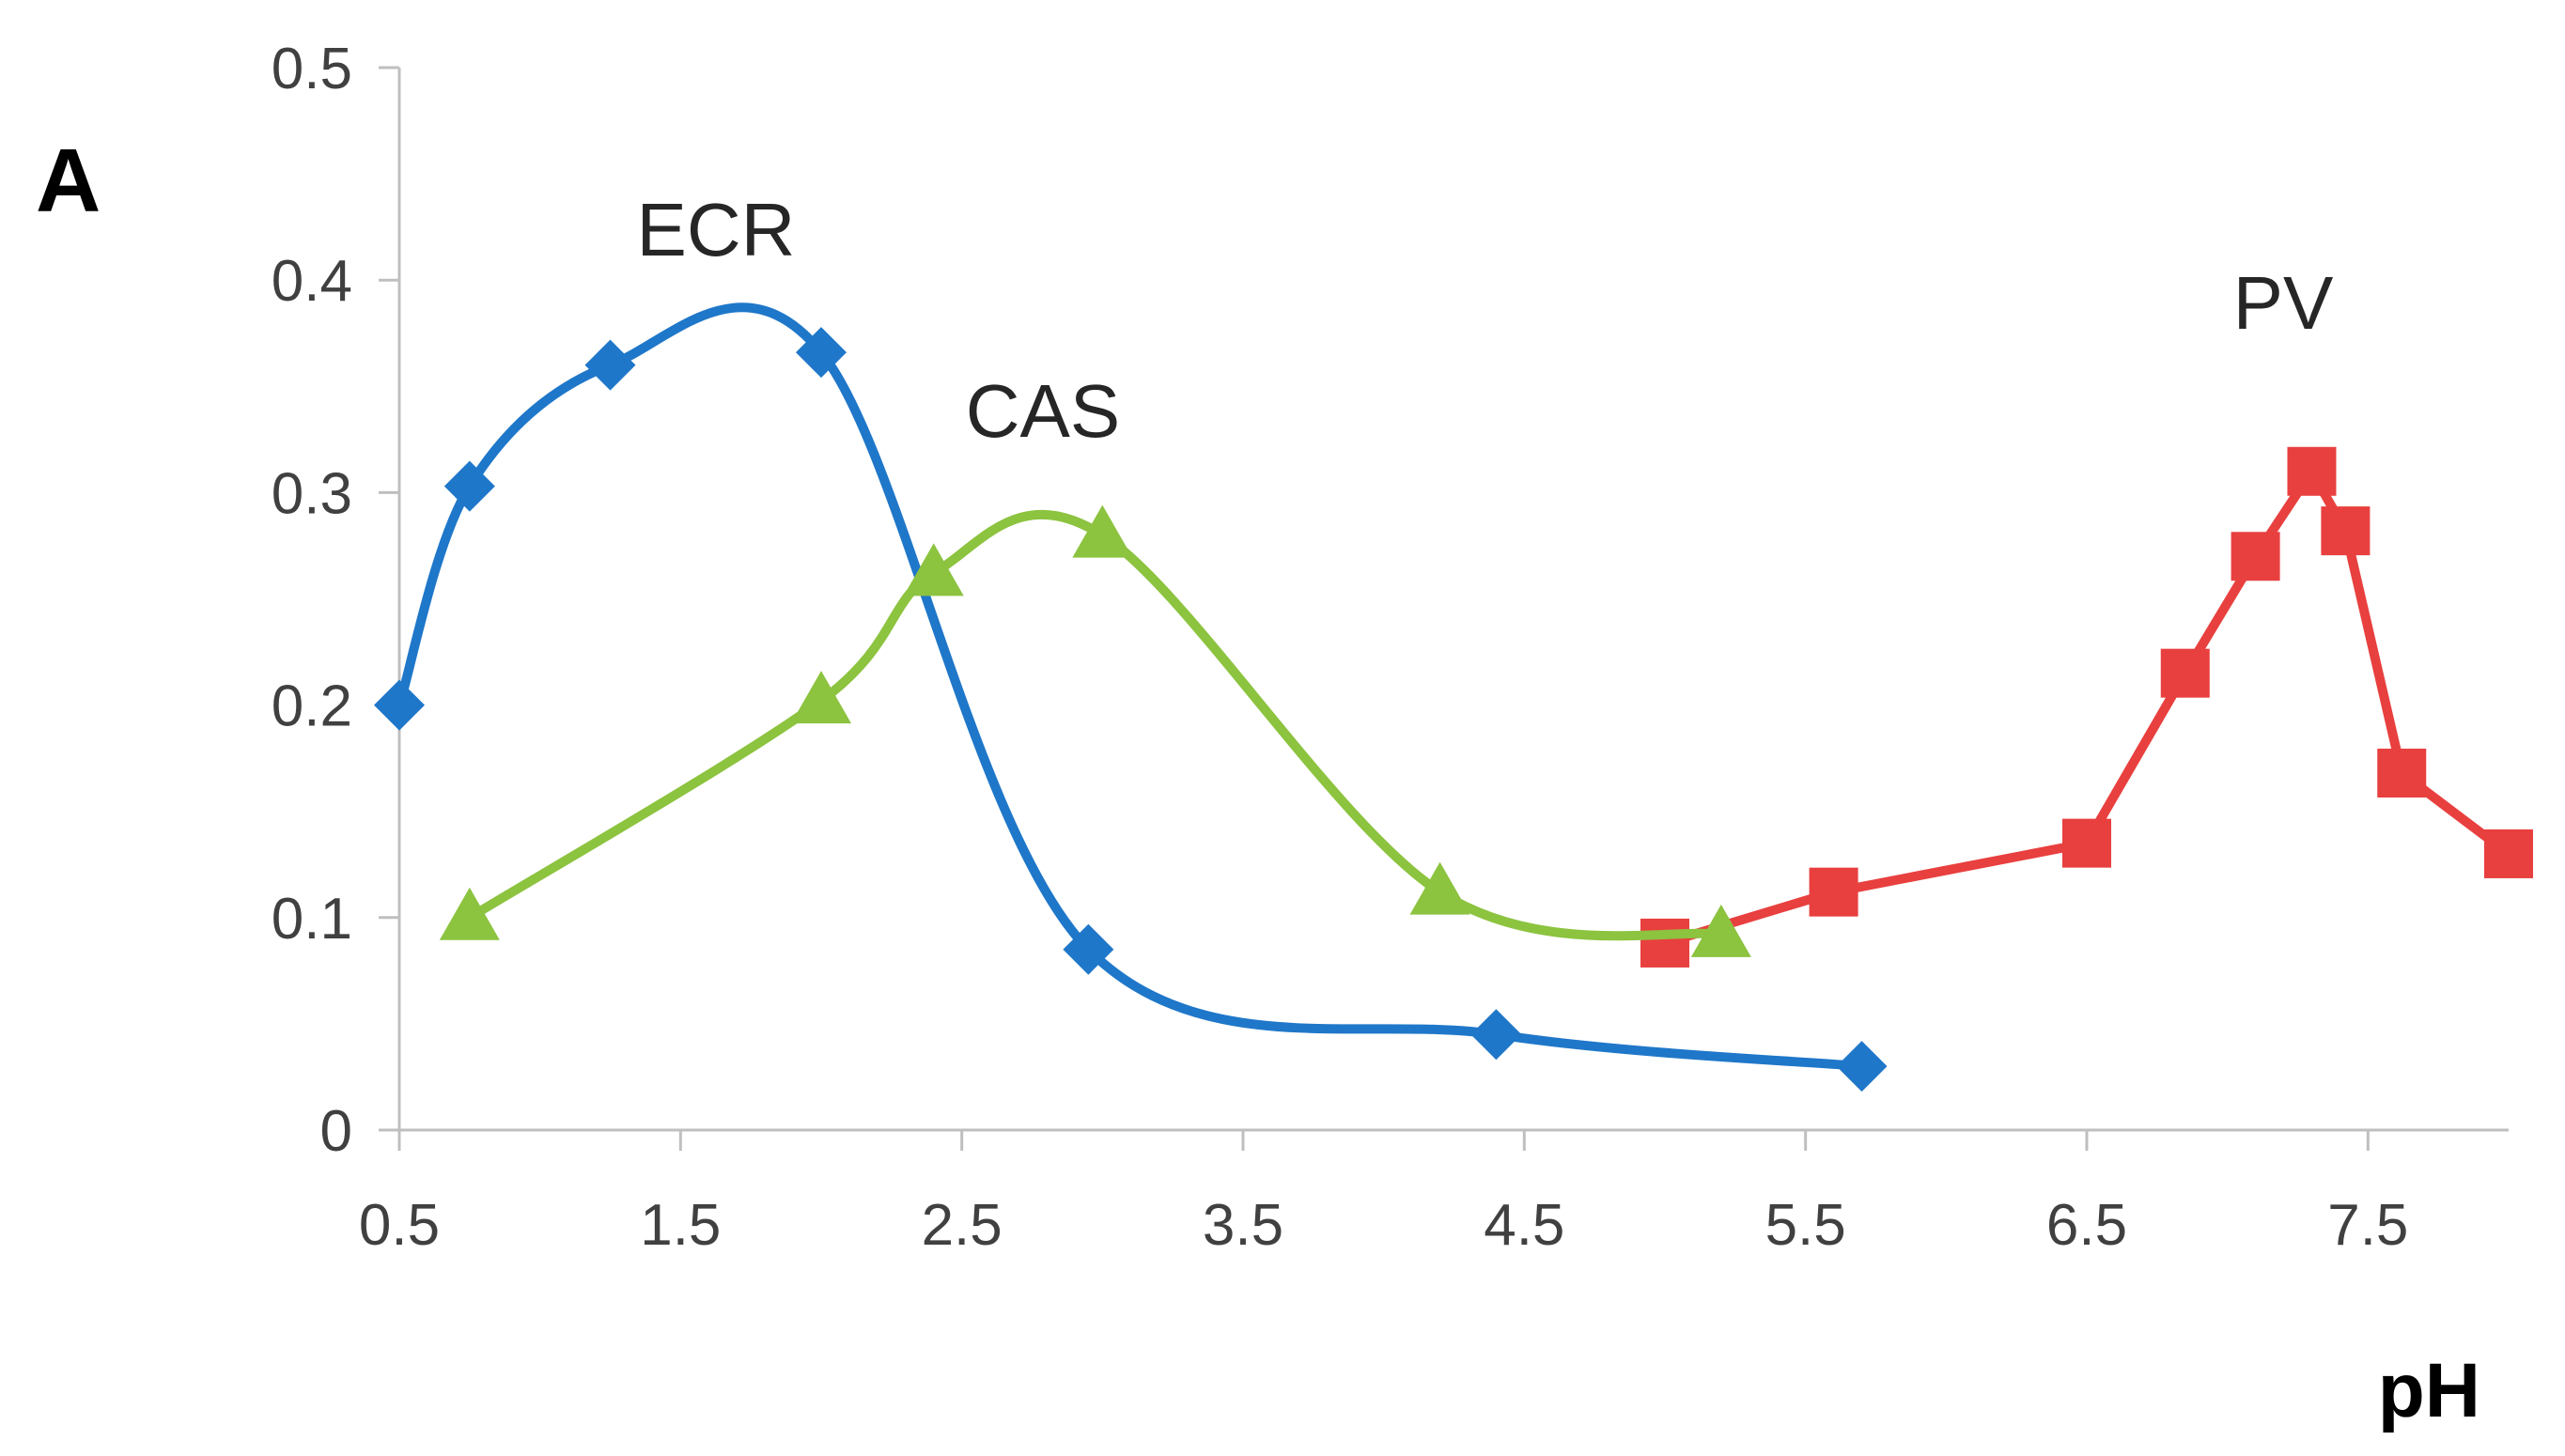  What do you see at coordinates (399, 1225) in the screenshot?
I see `x-tick-label: 0.5` at bounding box center [399, 1225].